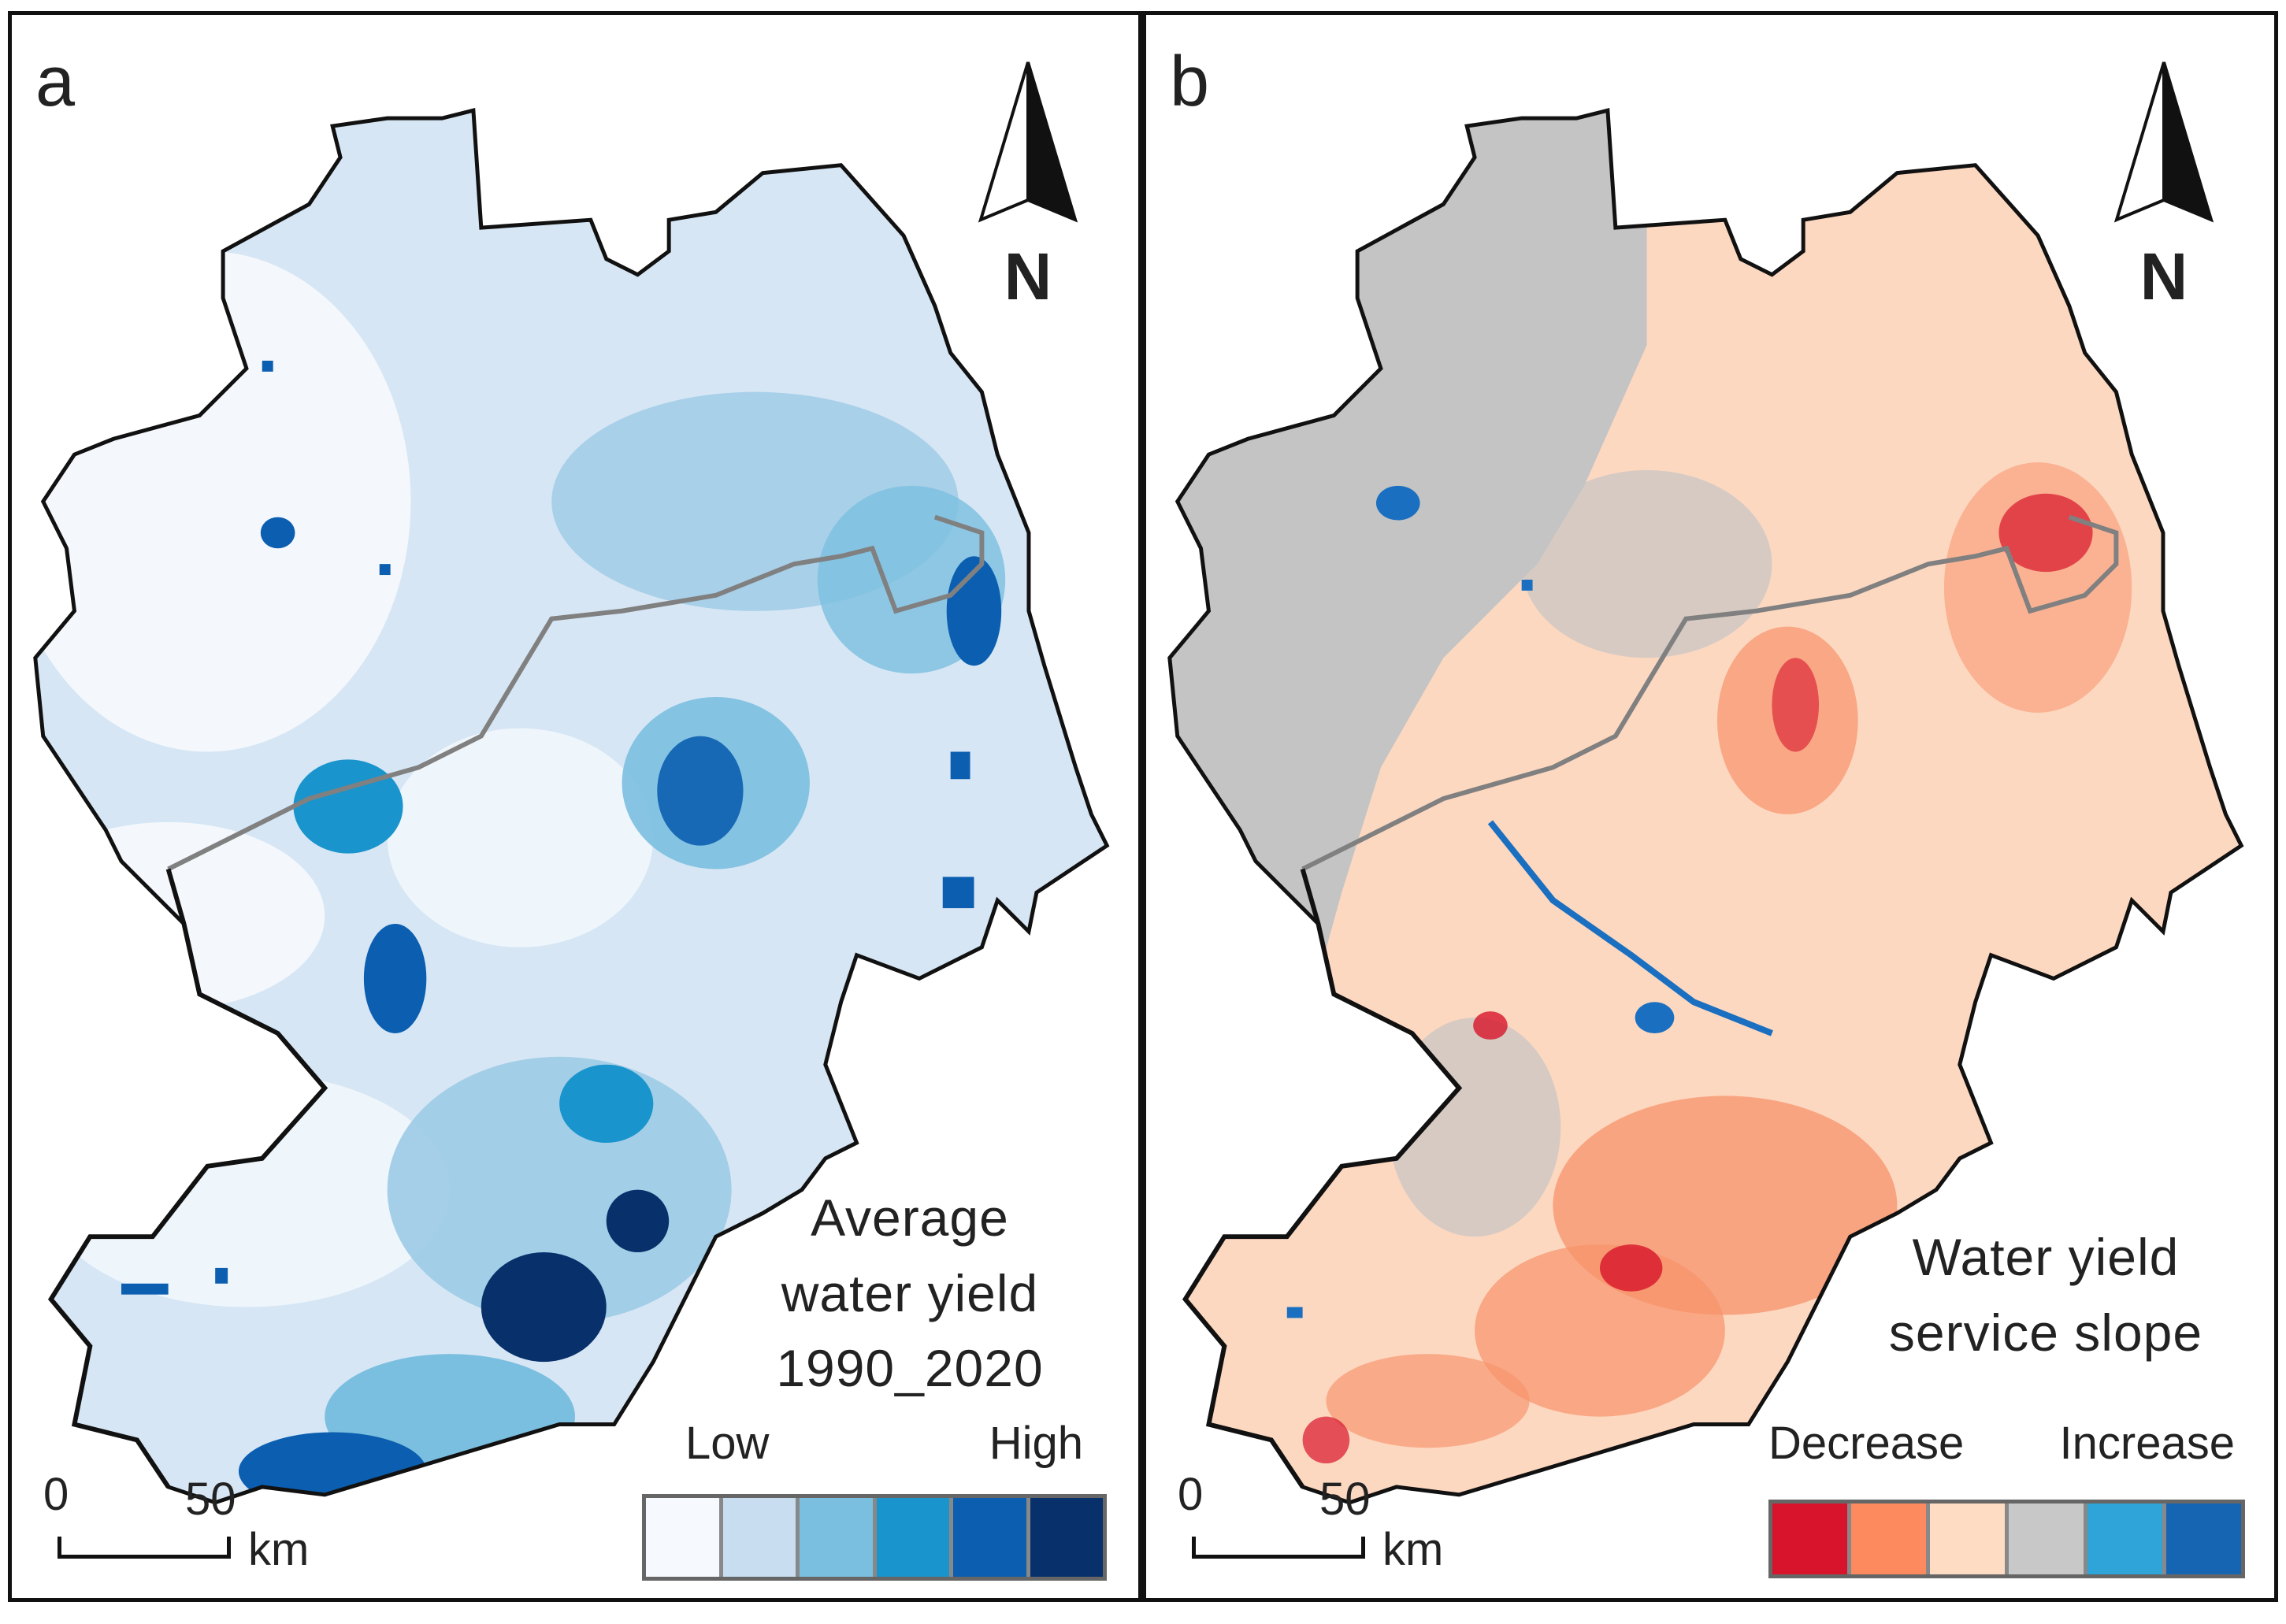 The image size is (2286, 1624). I want to click on scale-line-b, so click(1279, 1548).